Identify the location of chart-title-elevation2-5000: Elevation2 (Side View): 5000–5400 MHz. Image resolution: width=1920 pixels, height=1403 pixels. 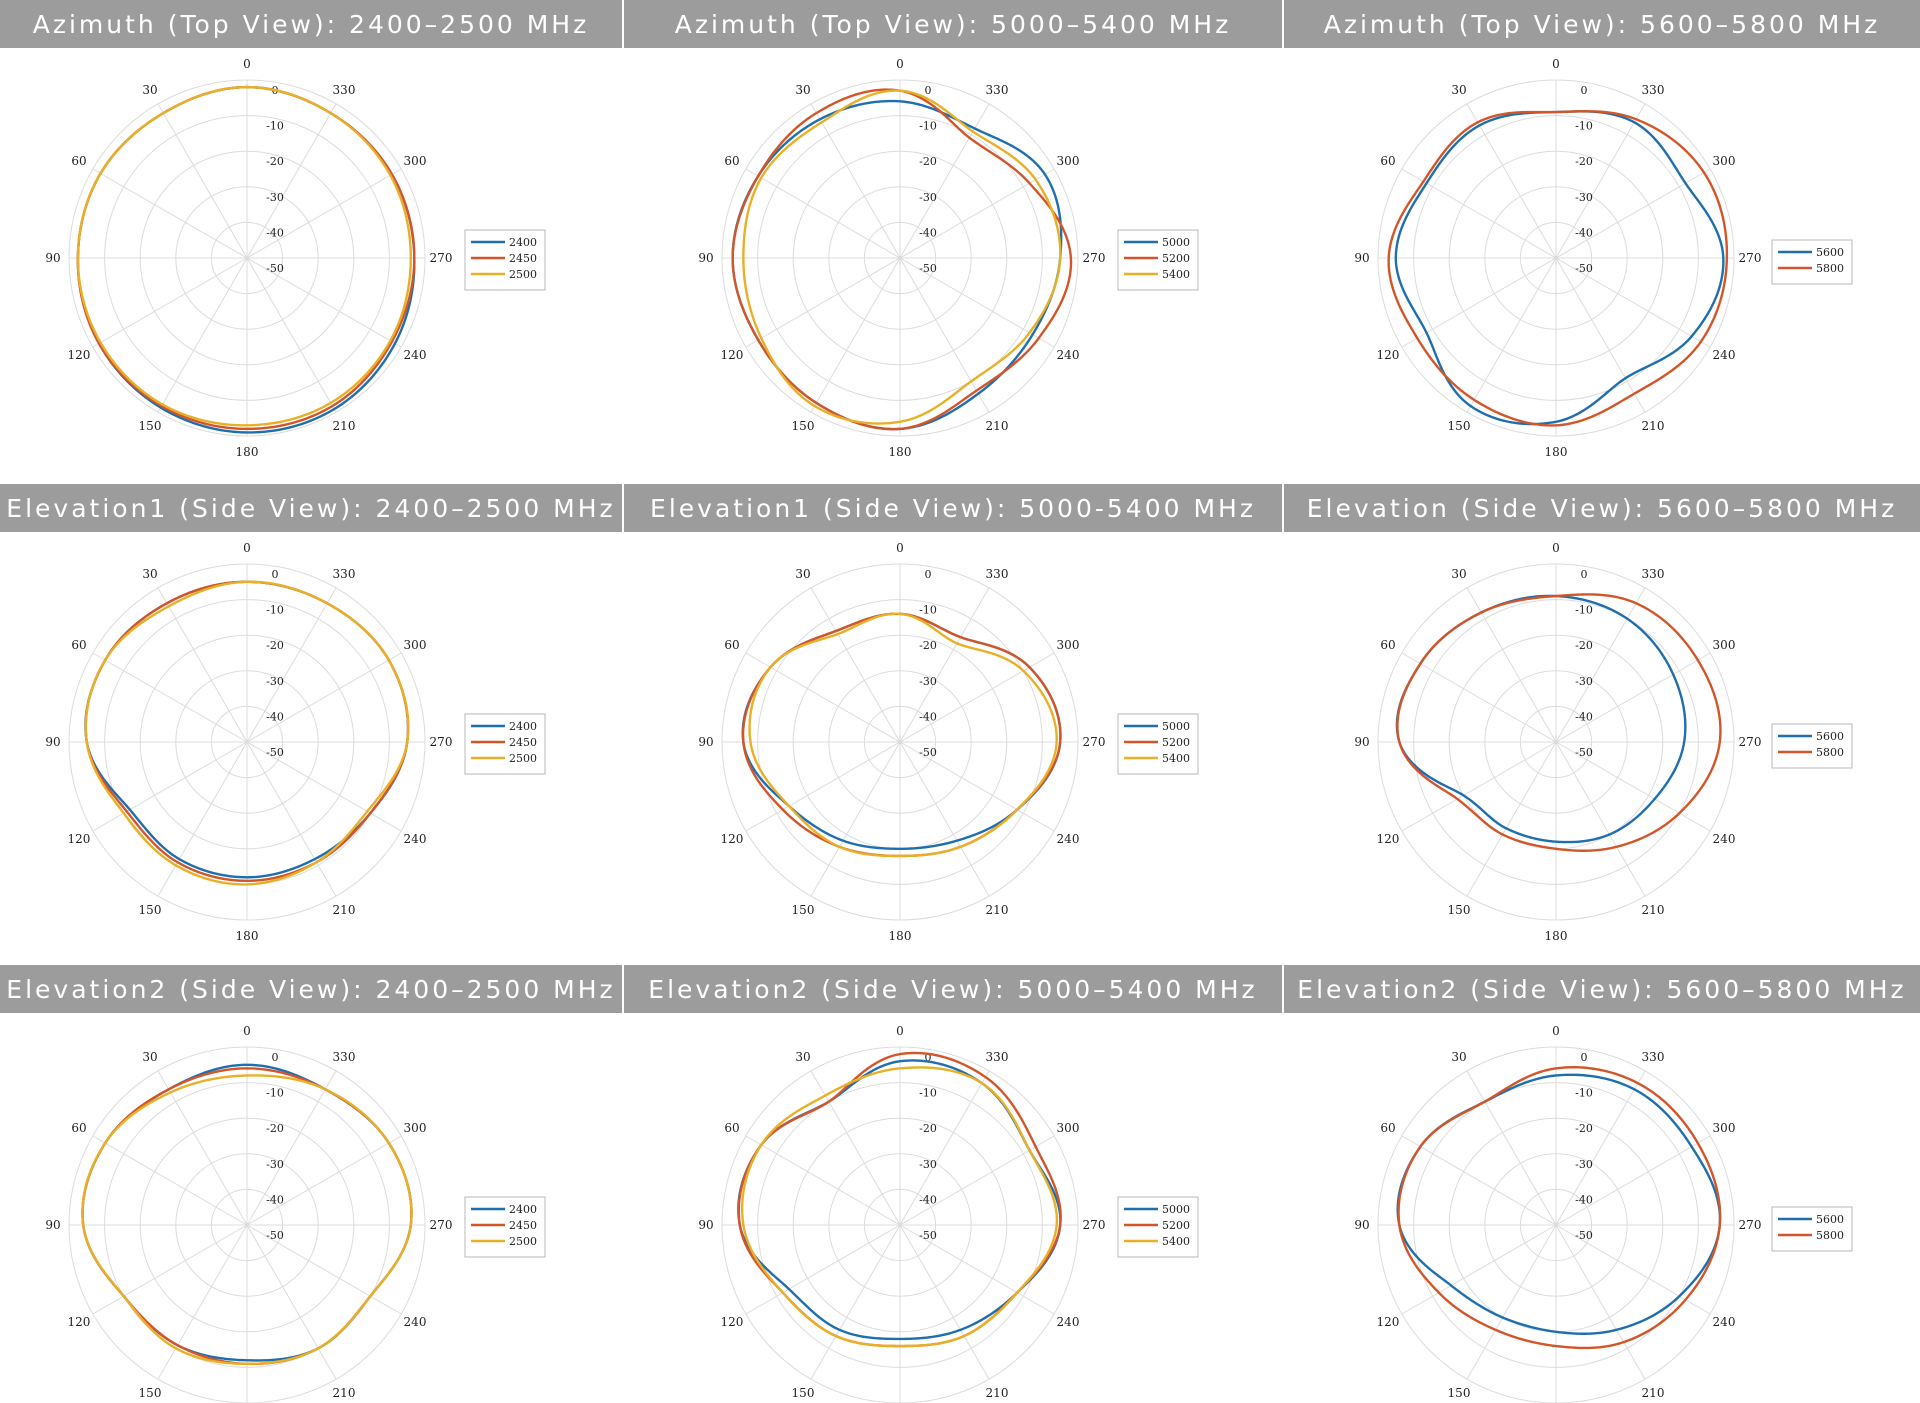
(953, 989).